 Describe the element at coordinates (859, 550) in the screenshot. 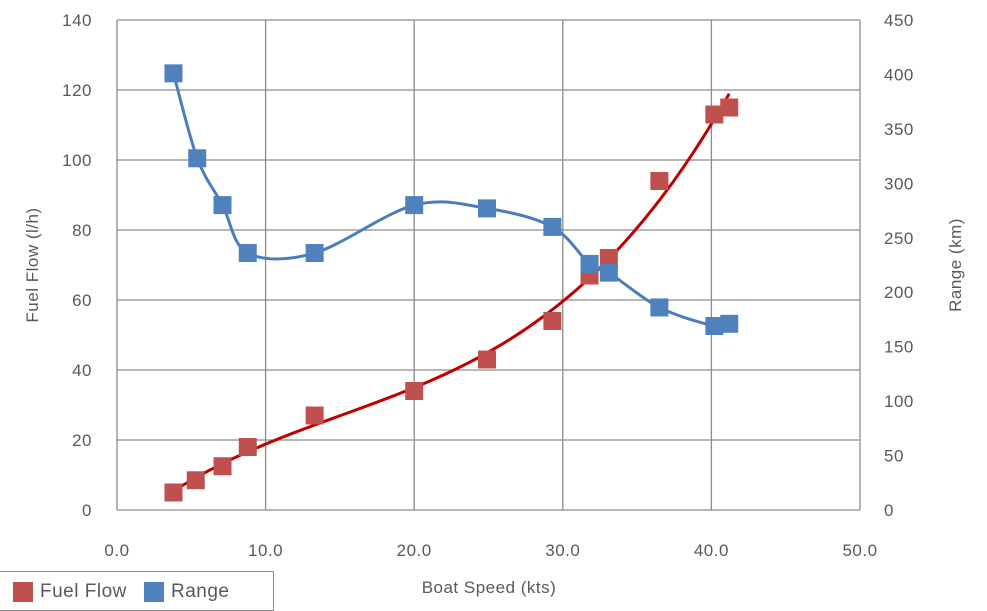

I see `x-tick-label: 50.0` at that location.